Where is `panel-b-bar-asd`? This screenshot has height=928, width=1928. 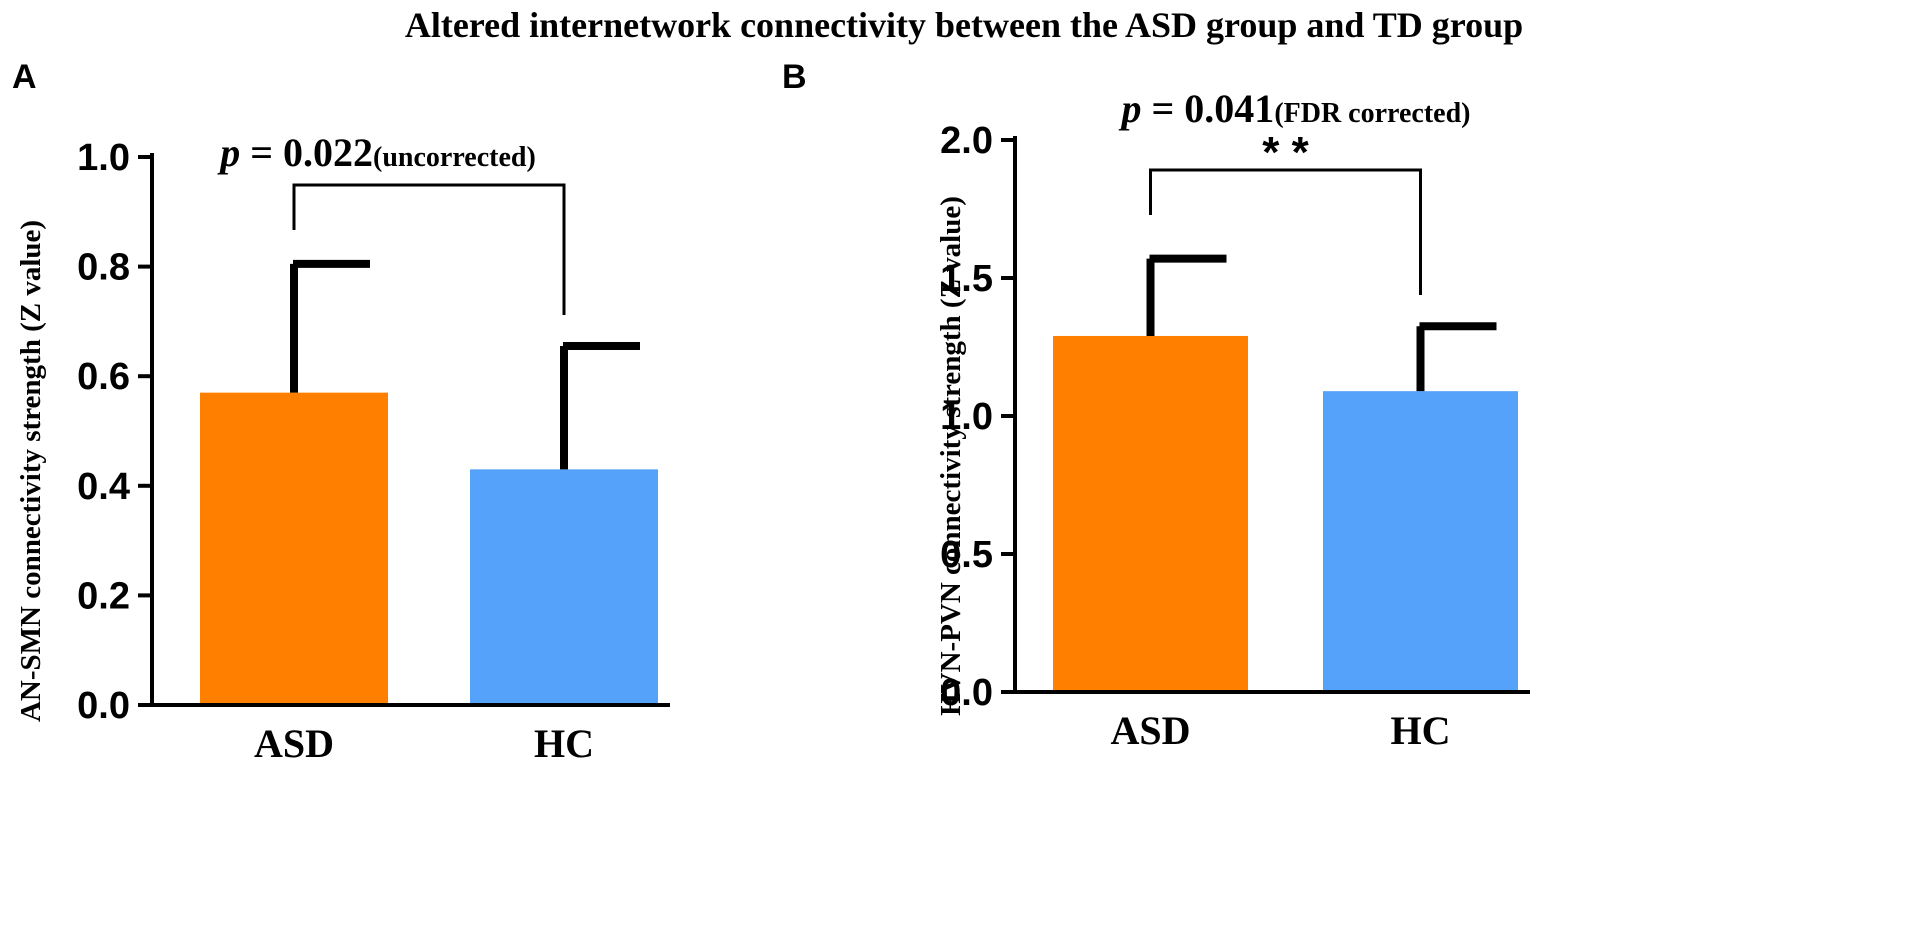
panel-b-bar-asd is located at coordinates (1150, 513).